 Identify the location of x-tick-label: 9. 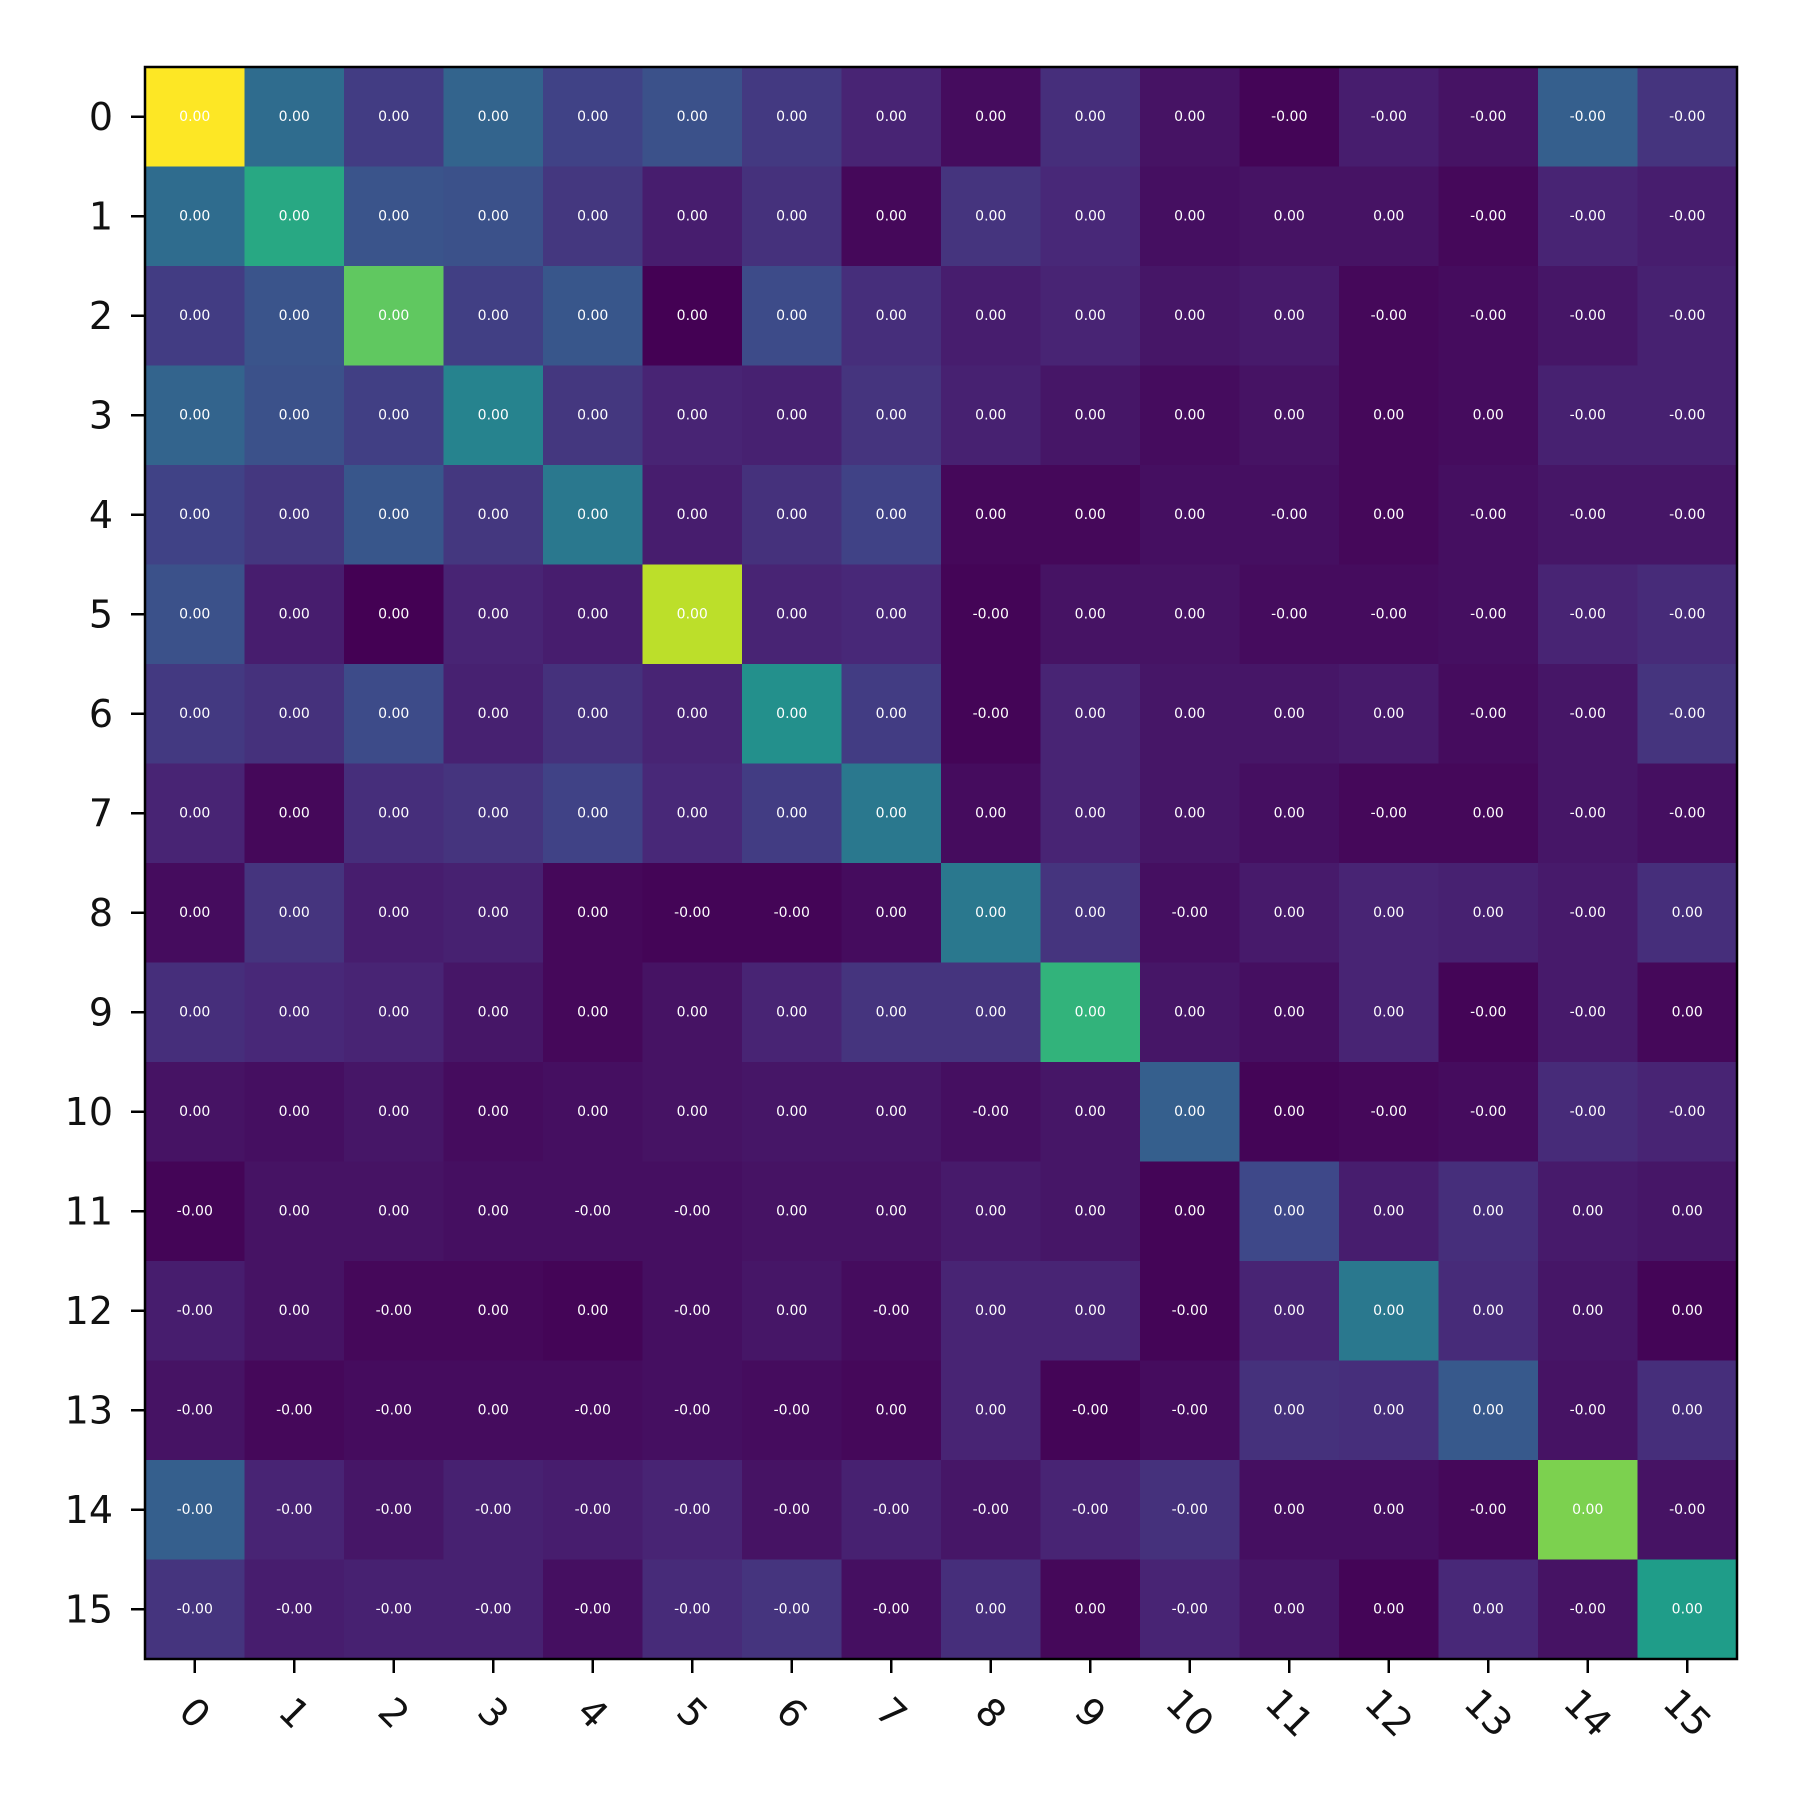
(1090, 1713).